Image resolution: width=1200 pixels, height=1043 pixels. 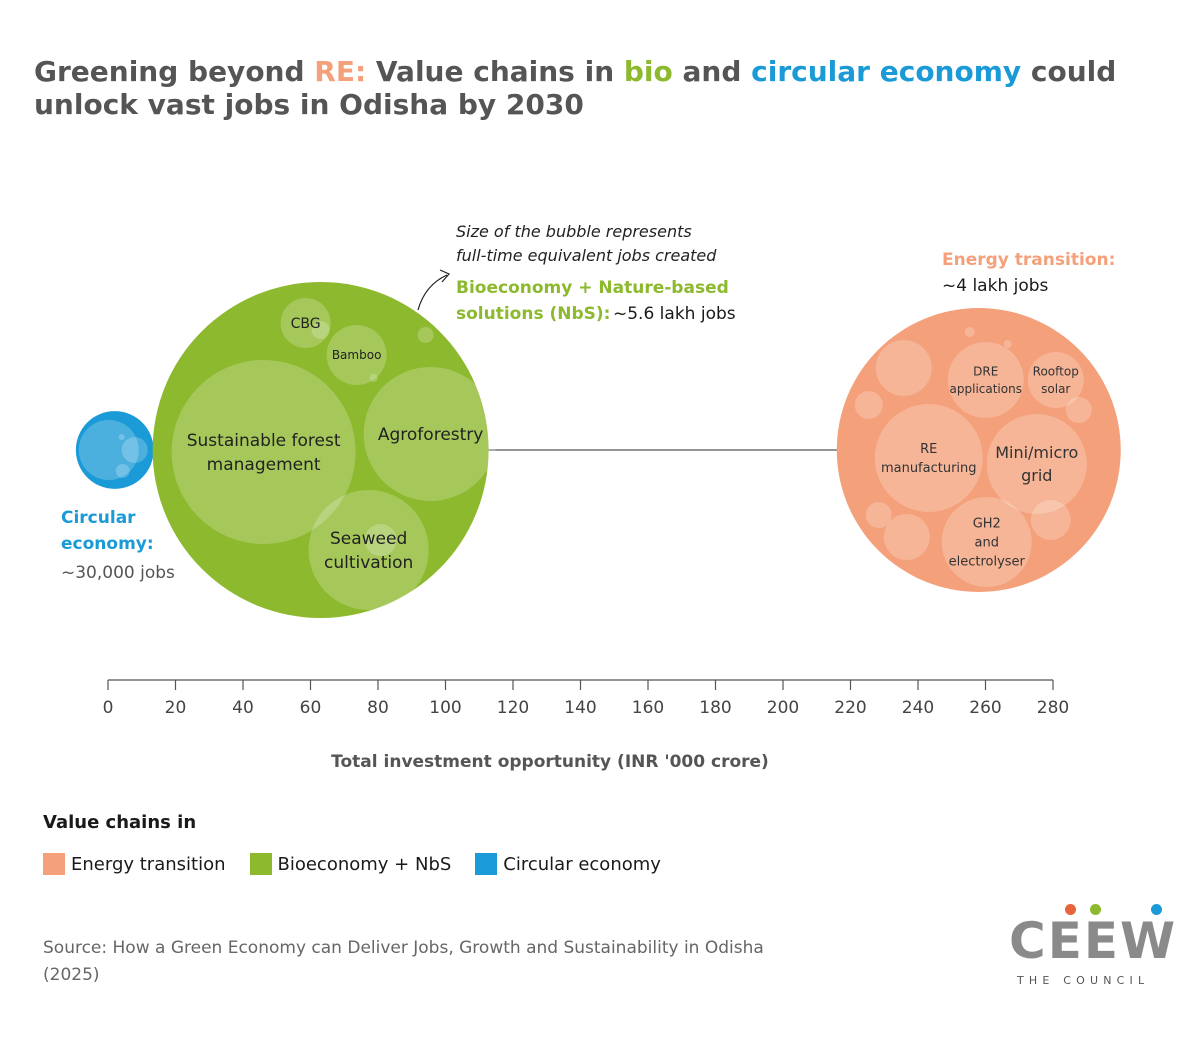 I want to click on legend-label: Circular economy, so click(x=582, y=864).